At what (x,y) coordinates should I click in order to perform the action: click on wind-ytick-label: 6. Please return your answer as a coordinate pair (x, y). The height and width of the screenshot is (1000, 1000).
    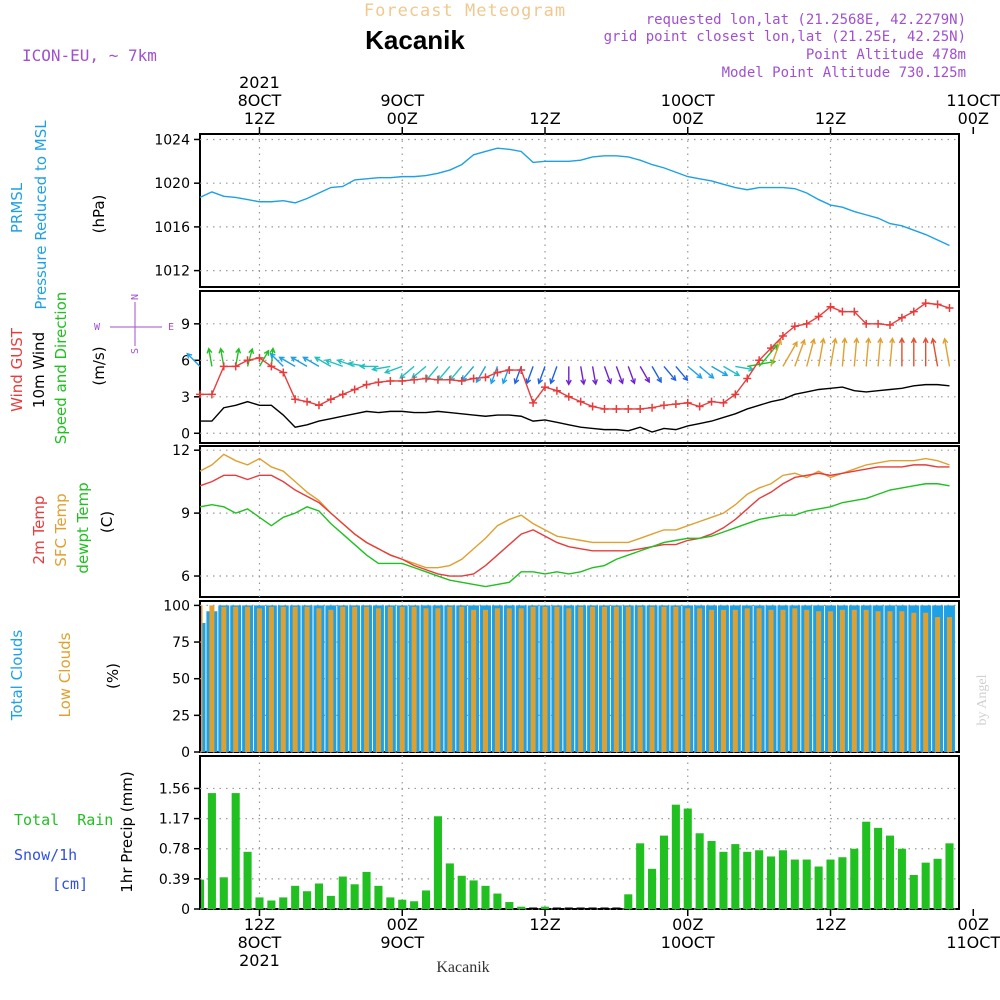
    Looking at the image, I should click on (185, 361).